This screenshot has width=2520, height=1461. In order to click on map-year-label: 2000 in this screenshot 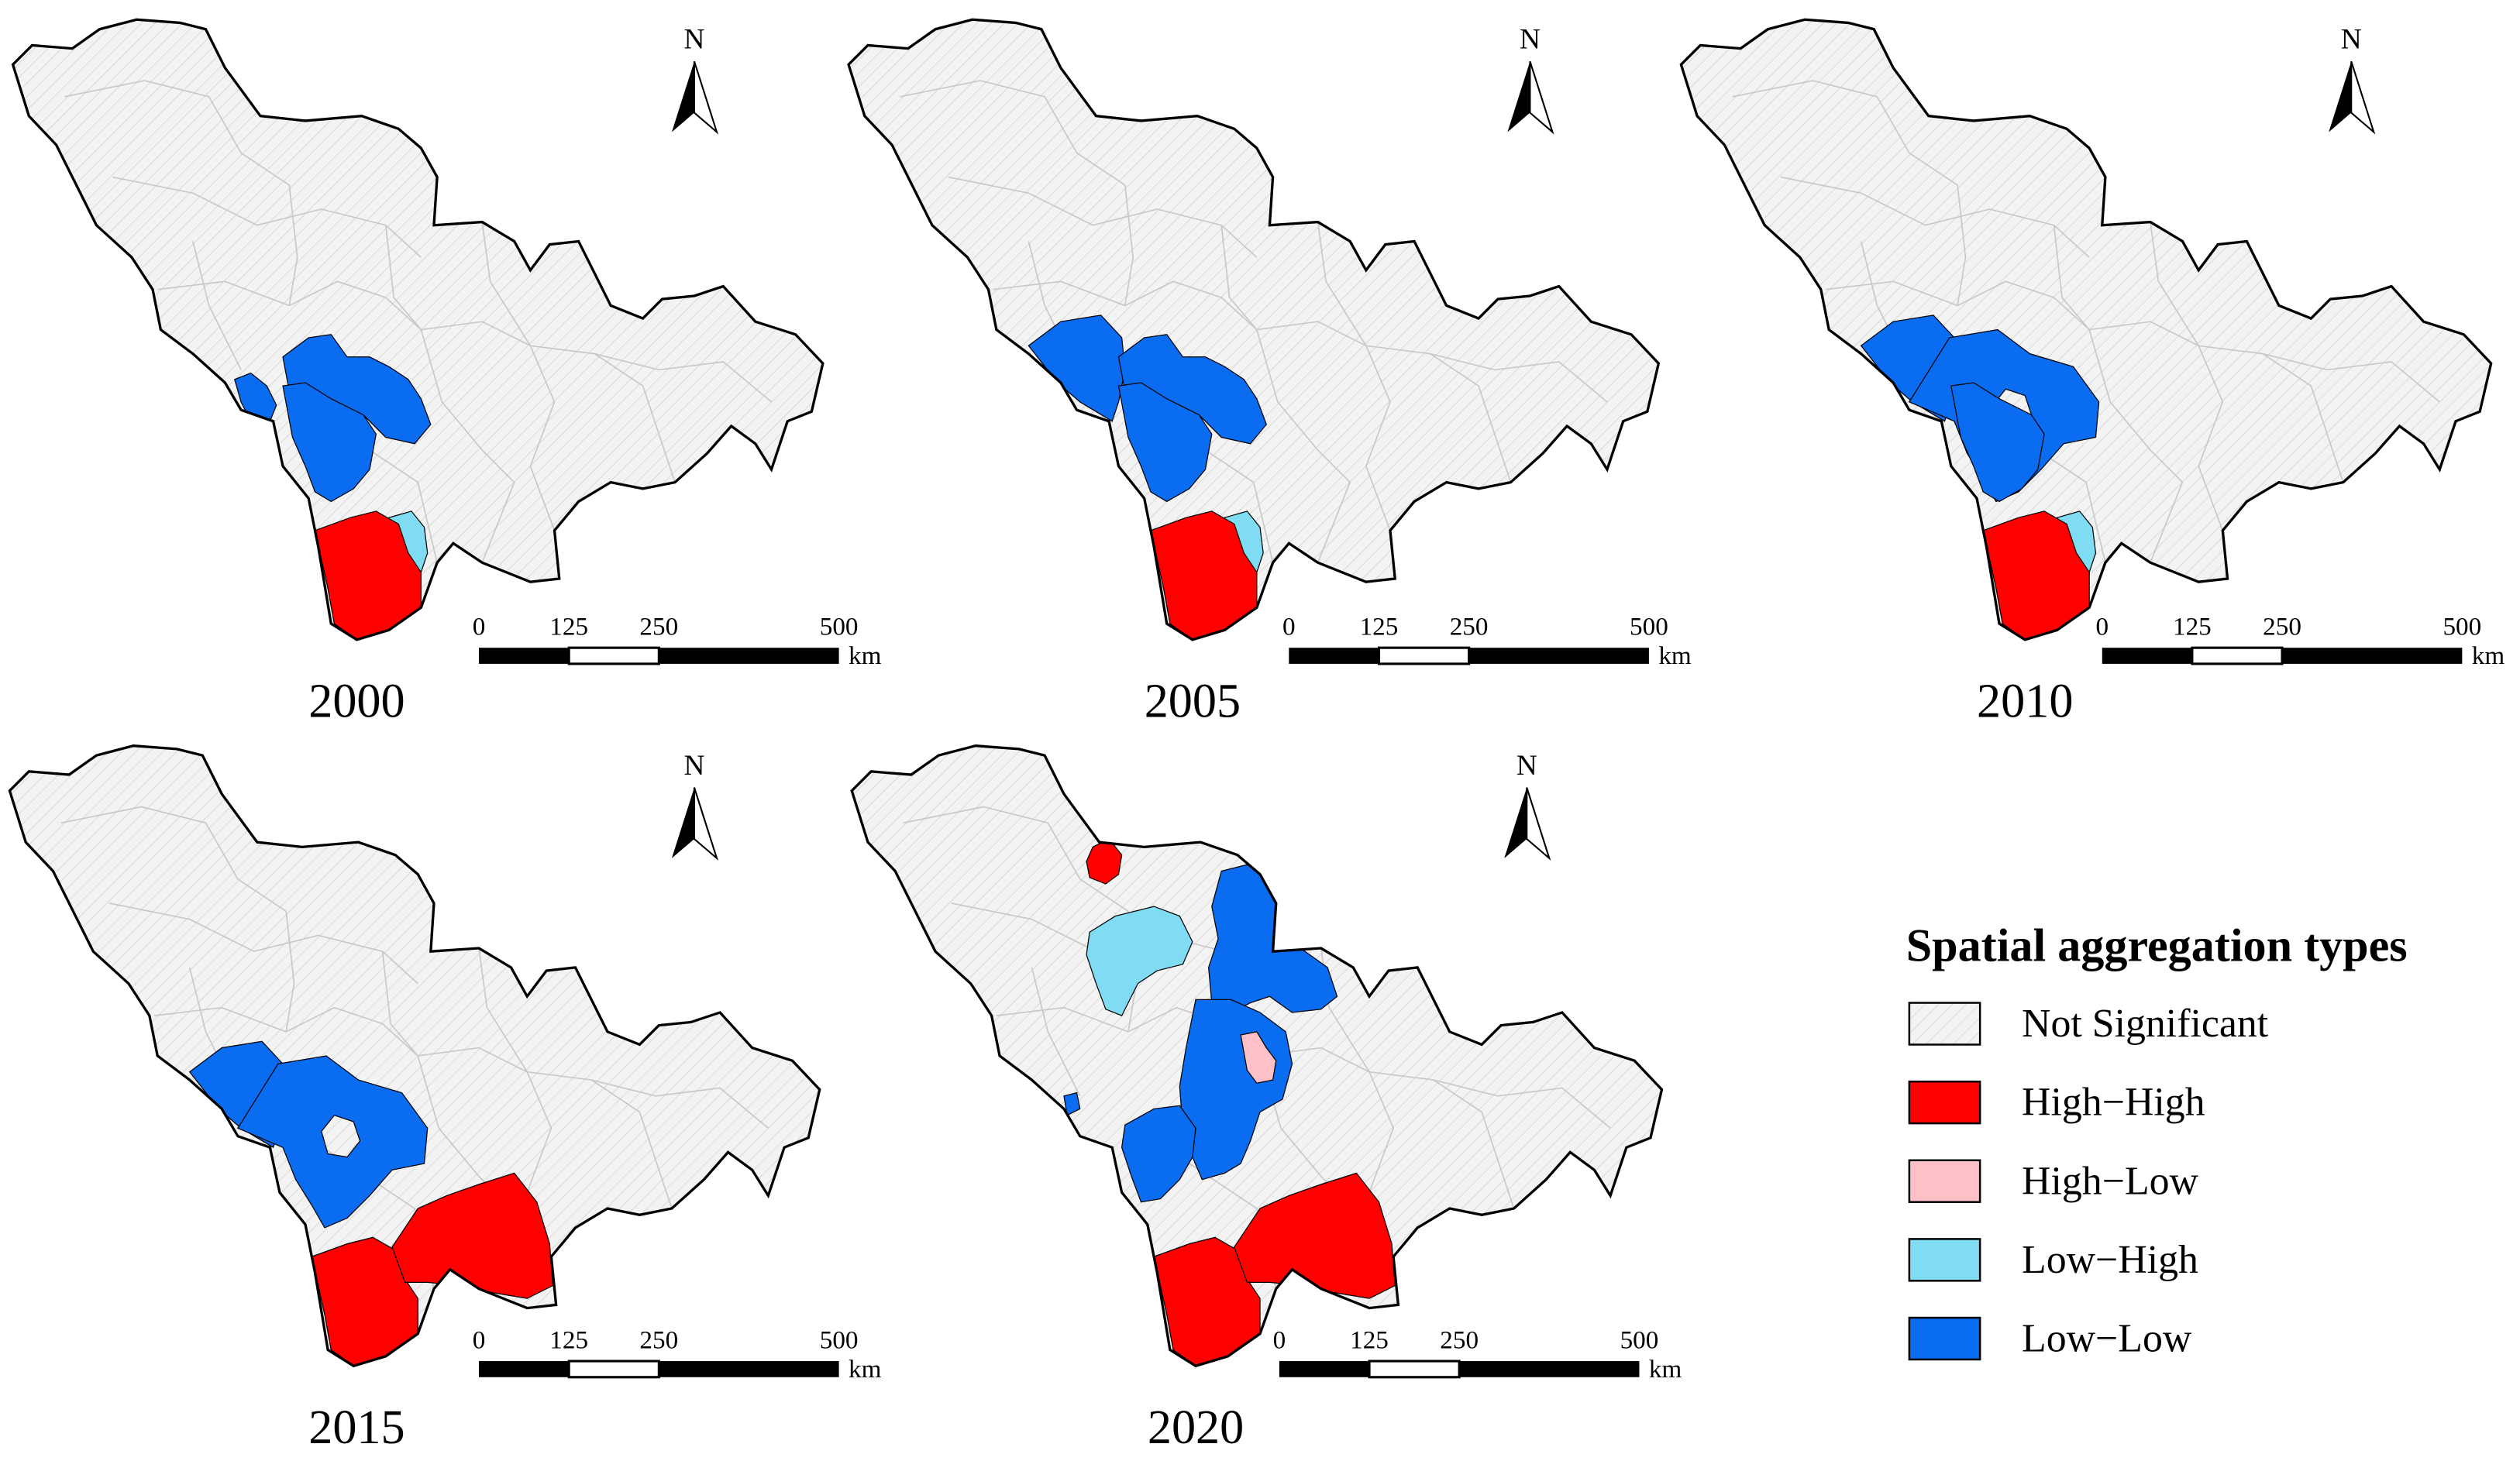, I will do `click(357, 701)`.